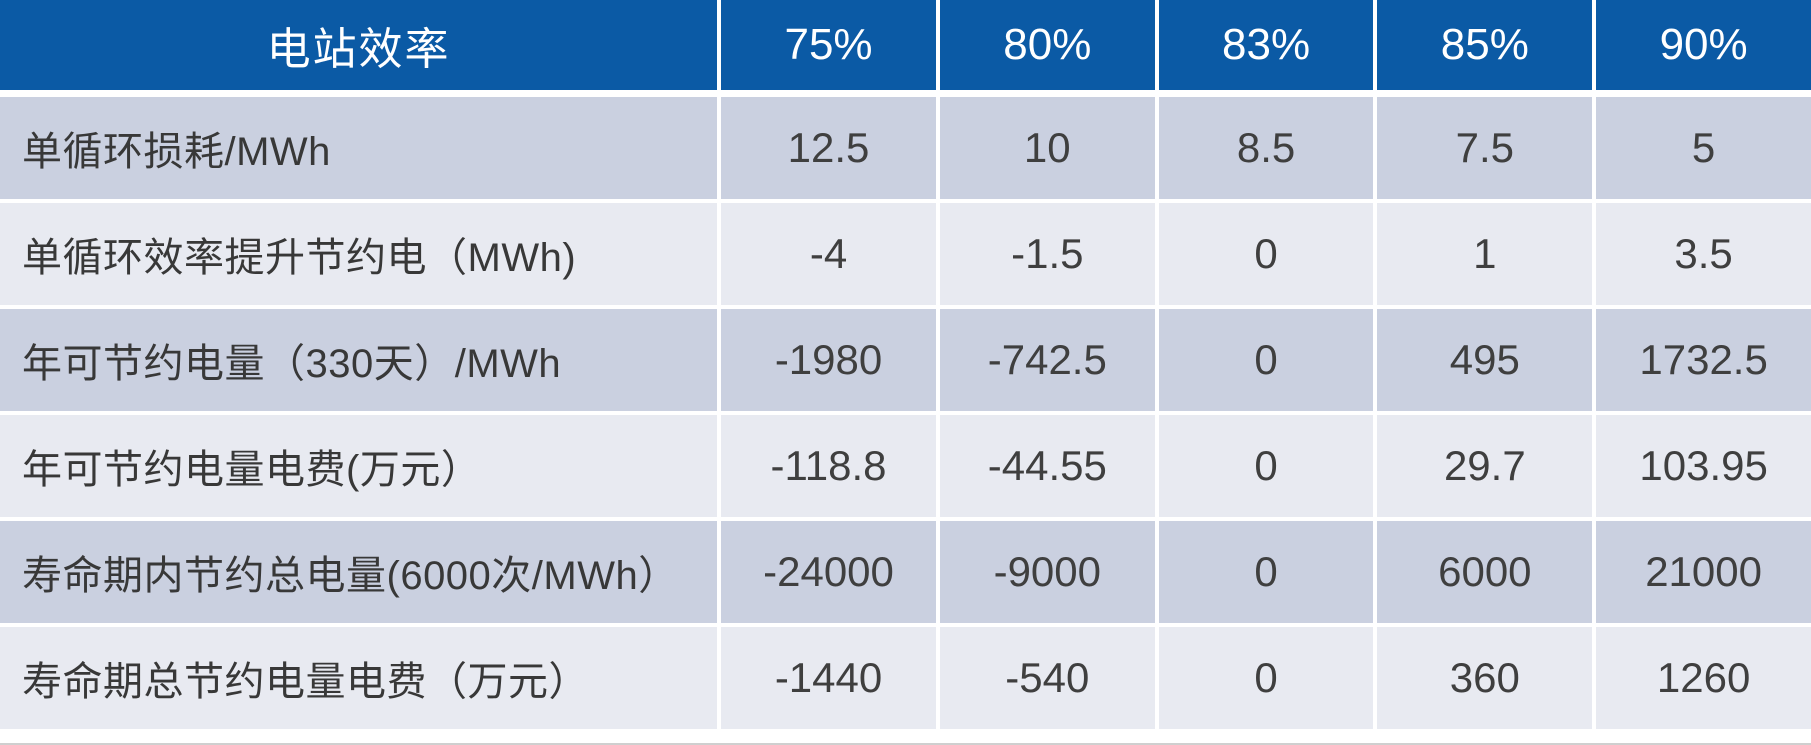 The height and width of the screenshot is (745, 1811). What do you see at coordinates (1485, 148) in the screenshot?
I see `cell-value: 7.5` at bounding box center [1485, 148].